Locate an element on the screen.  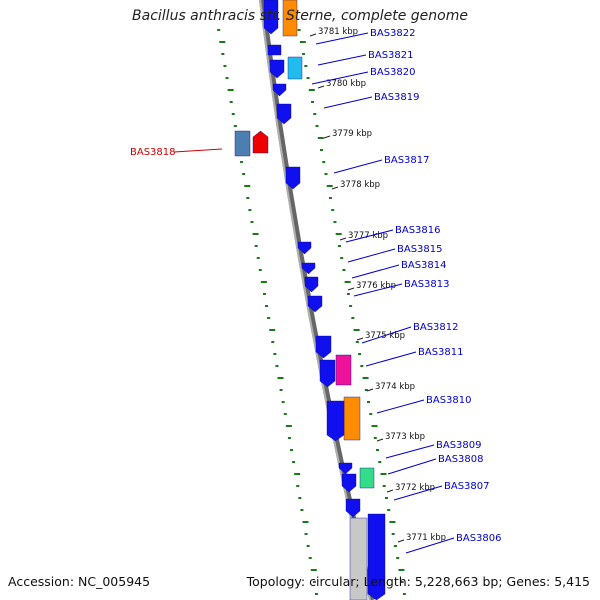
kbp-label: 3781 kbp is located at coordinates (338, 32).